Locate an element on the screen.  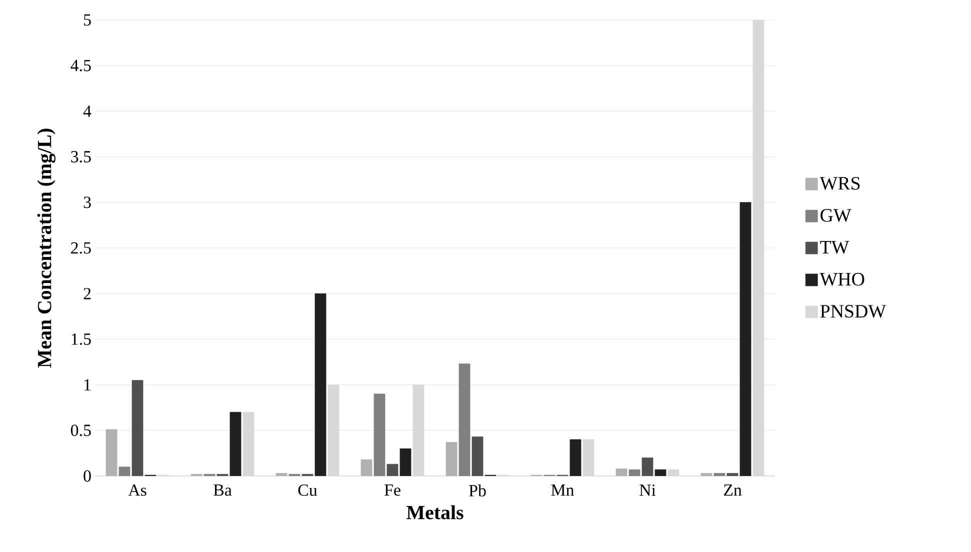
x-tick-label: Cu is located at coordinates (308, 490).